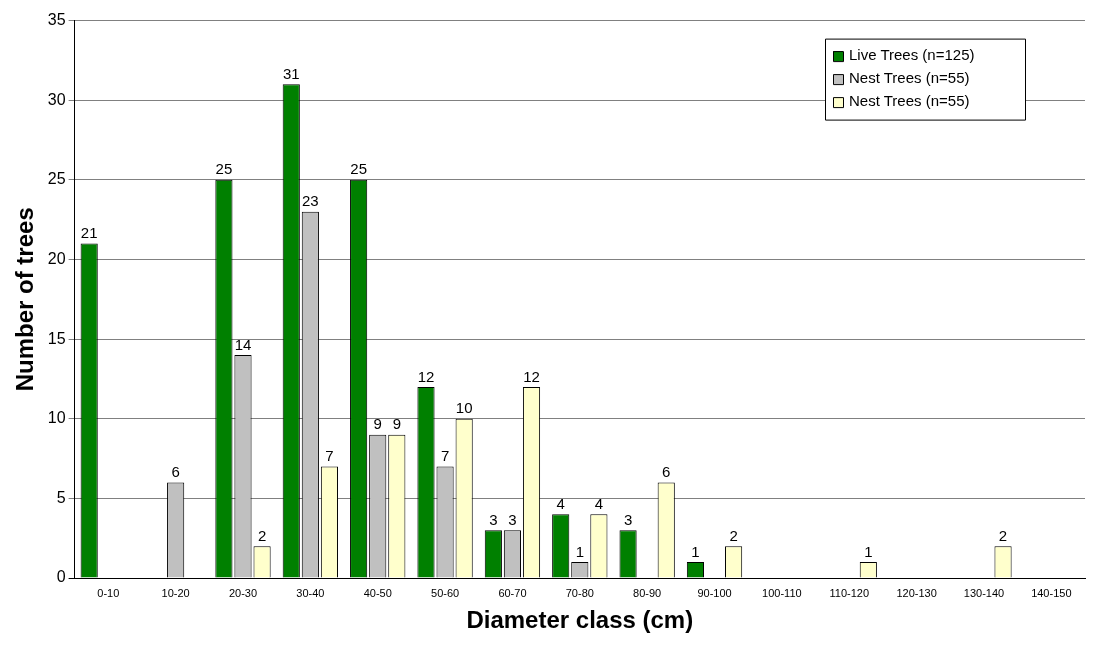 Image resolution: width=1101 pixels, height=648 pixels. What do you see at coordinates (108, 592) in the screenshot?
I see `x-tick-label: 0-10` at bounding box center [108, 592].